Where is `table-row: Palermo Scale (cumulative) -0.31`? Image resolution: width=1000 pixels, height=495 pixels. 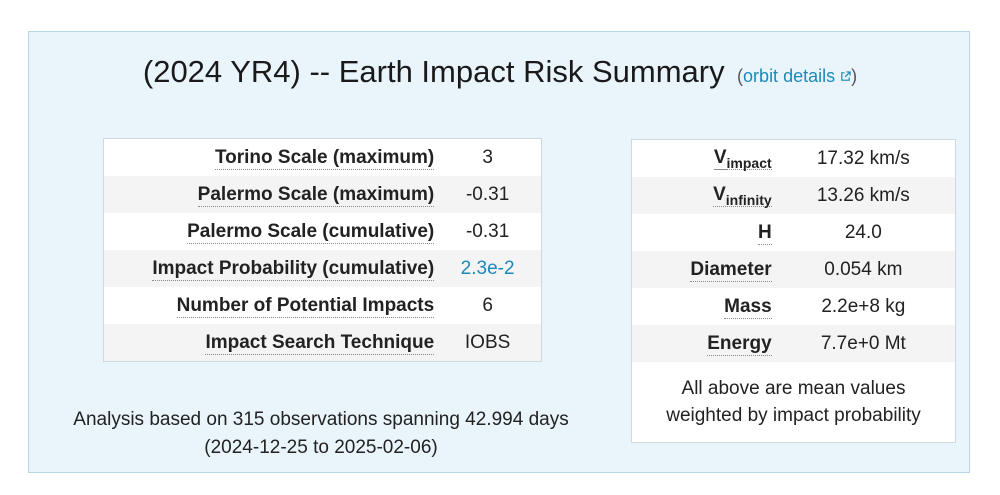
table-row: Palermo Scale (cumulative) -0.31 is located at coordinates (323, 231).